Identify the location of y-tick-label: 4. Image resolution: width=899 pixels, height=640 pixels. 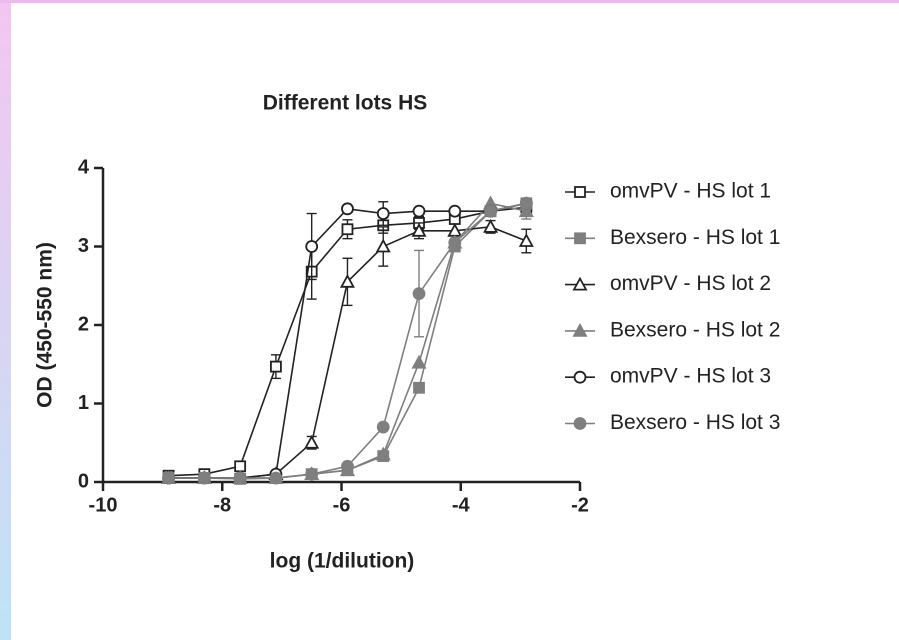
(84, 167).